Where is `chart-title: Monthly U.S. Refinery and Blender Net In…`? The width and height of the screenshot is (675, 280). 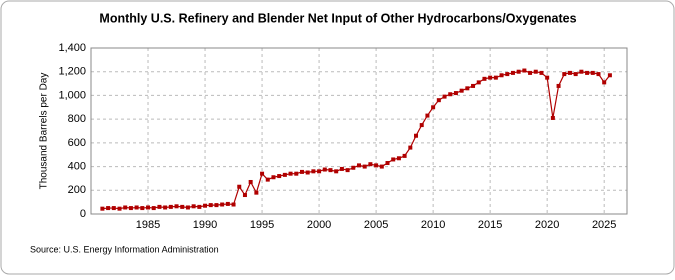
chart-title: Monthly U.S. Refinery and Blender Net In… is located at coordinates (337, 18).